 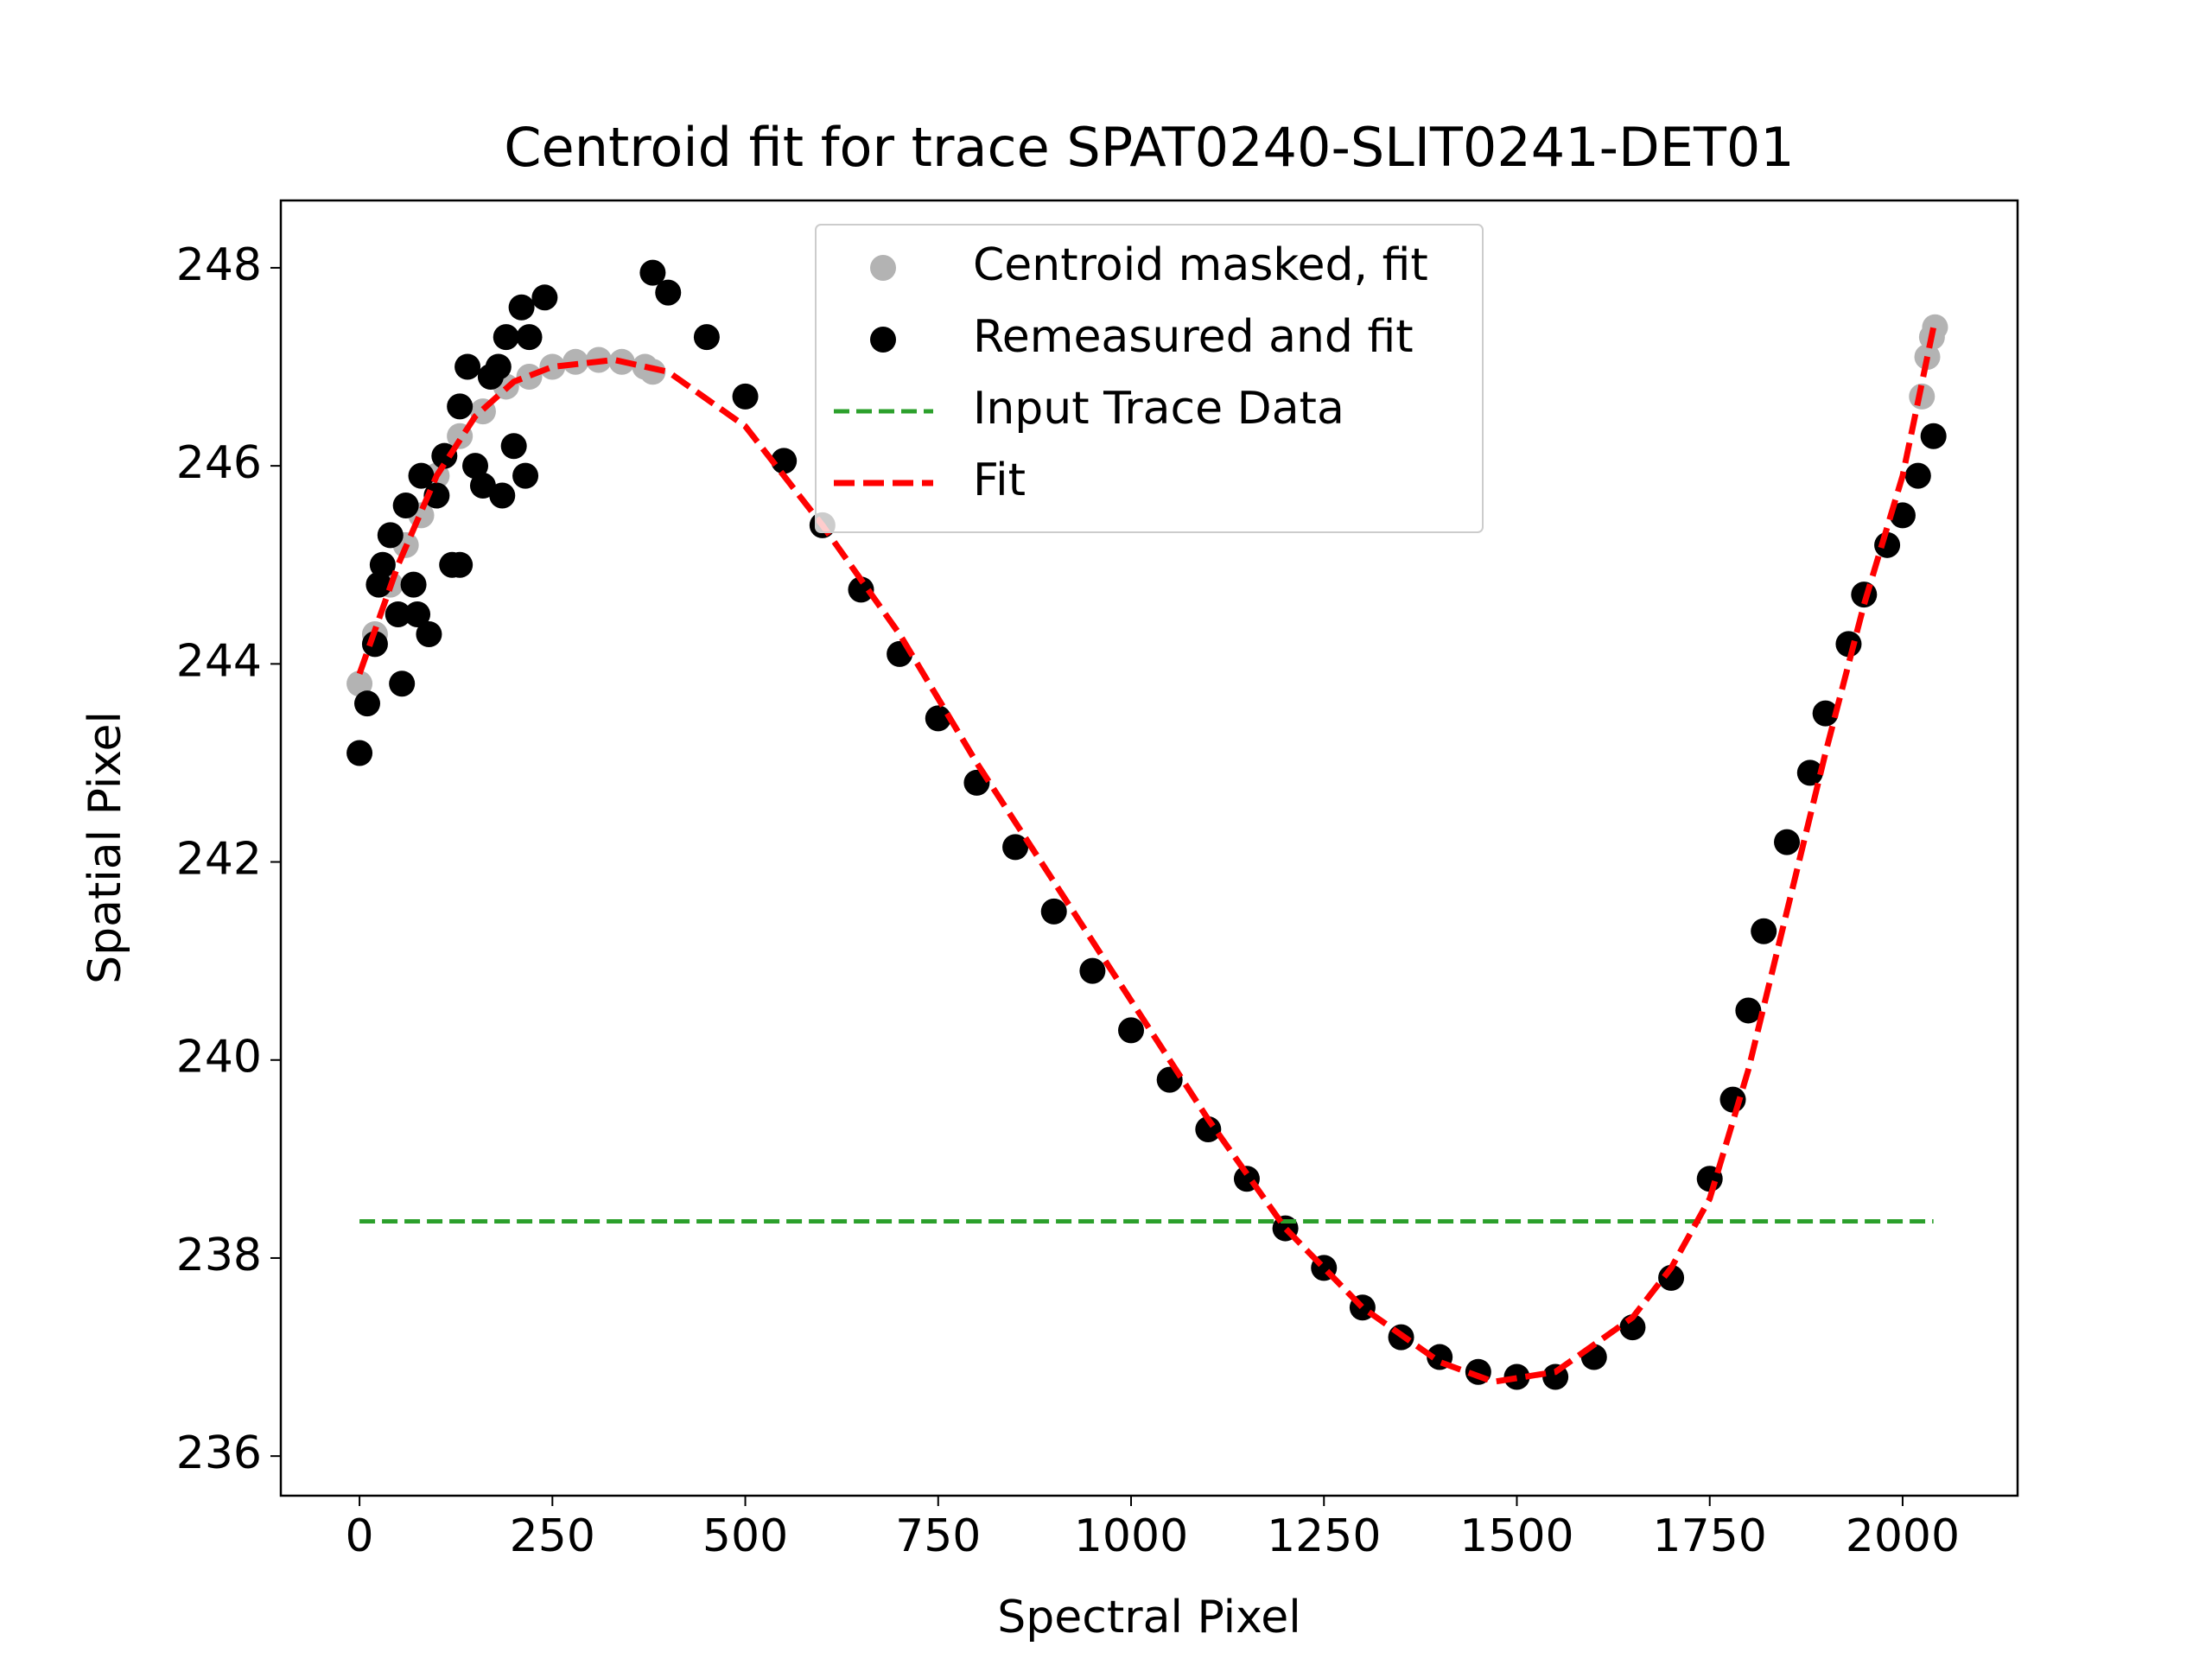 What do you see at coordinates (552, 1536) in the screenshot?
I see `x-tick-label: 250` at bounding box center [552, 1536].